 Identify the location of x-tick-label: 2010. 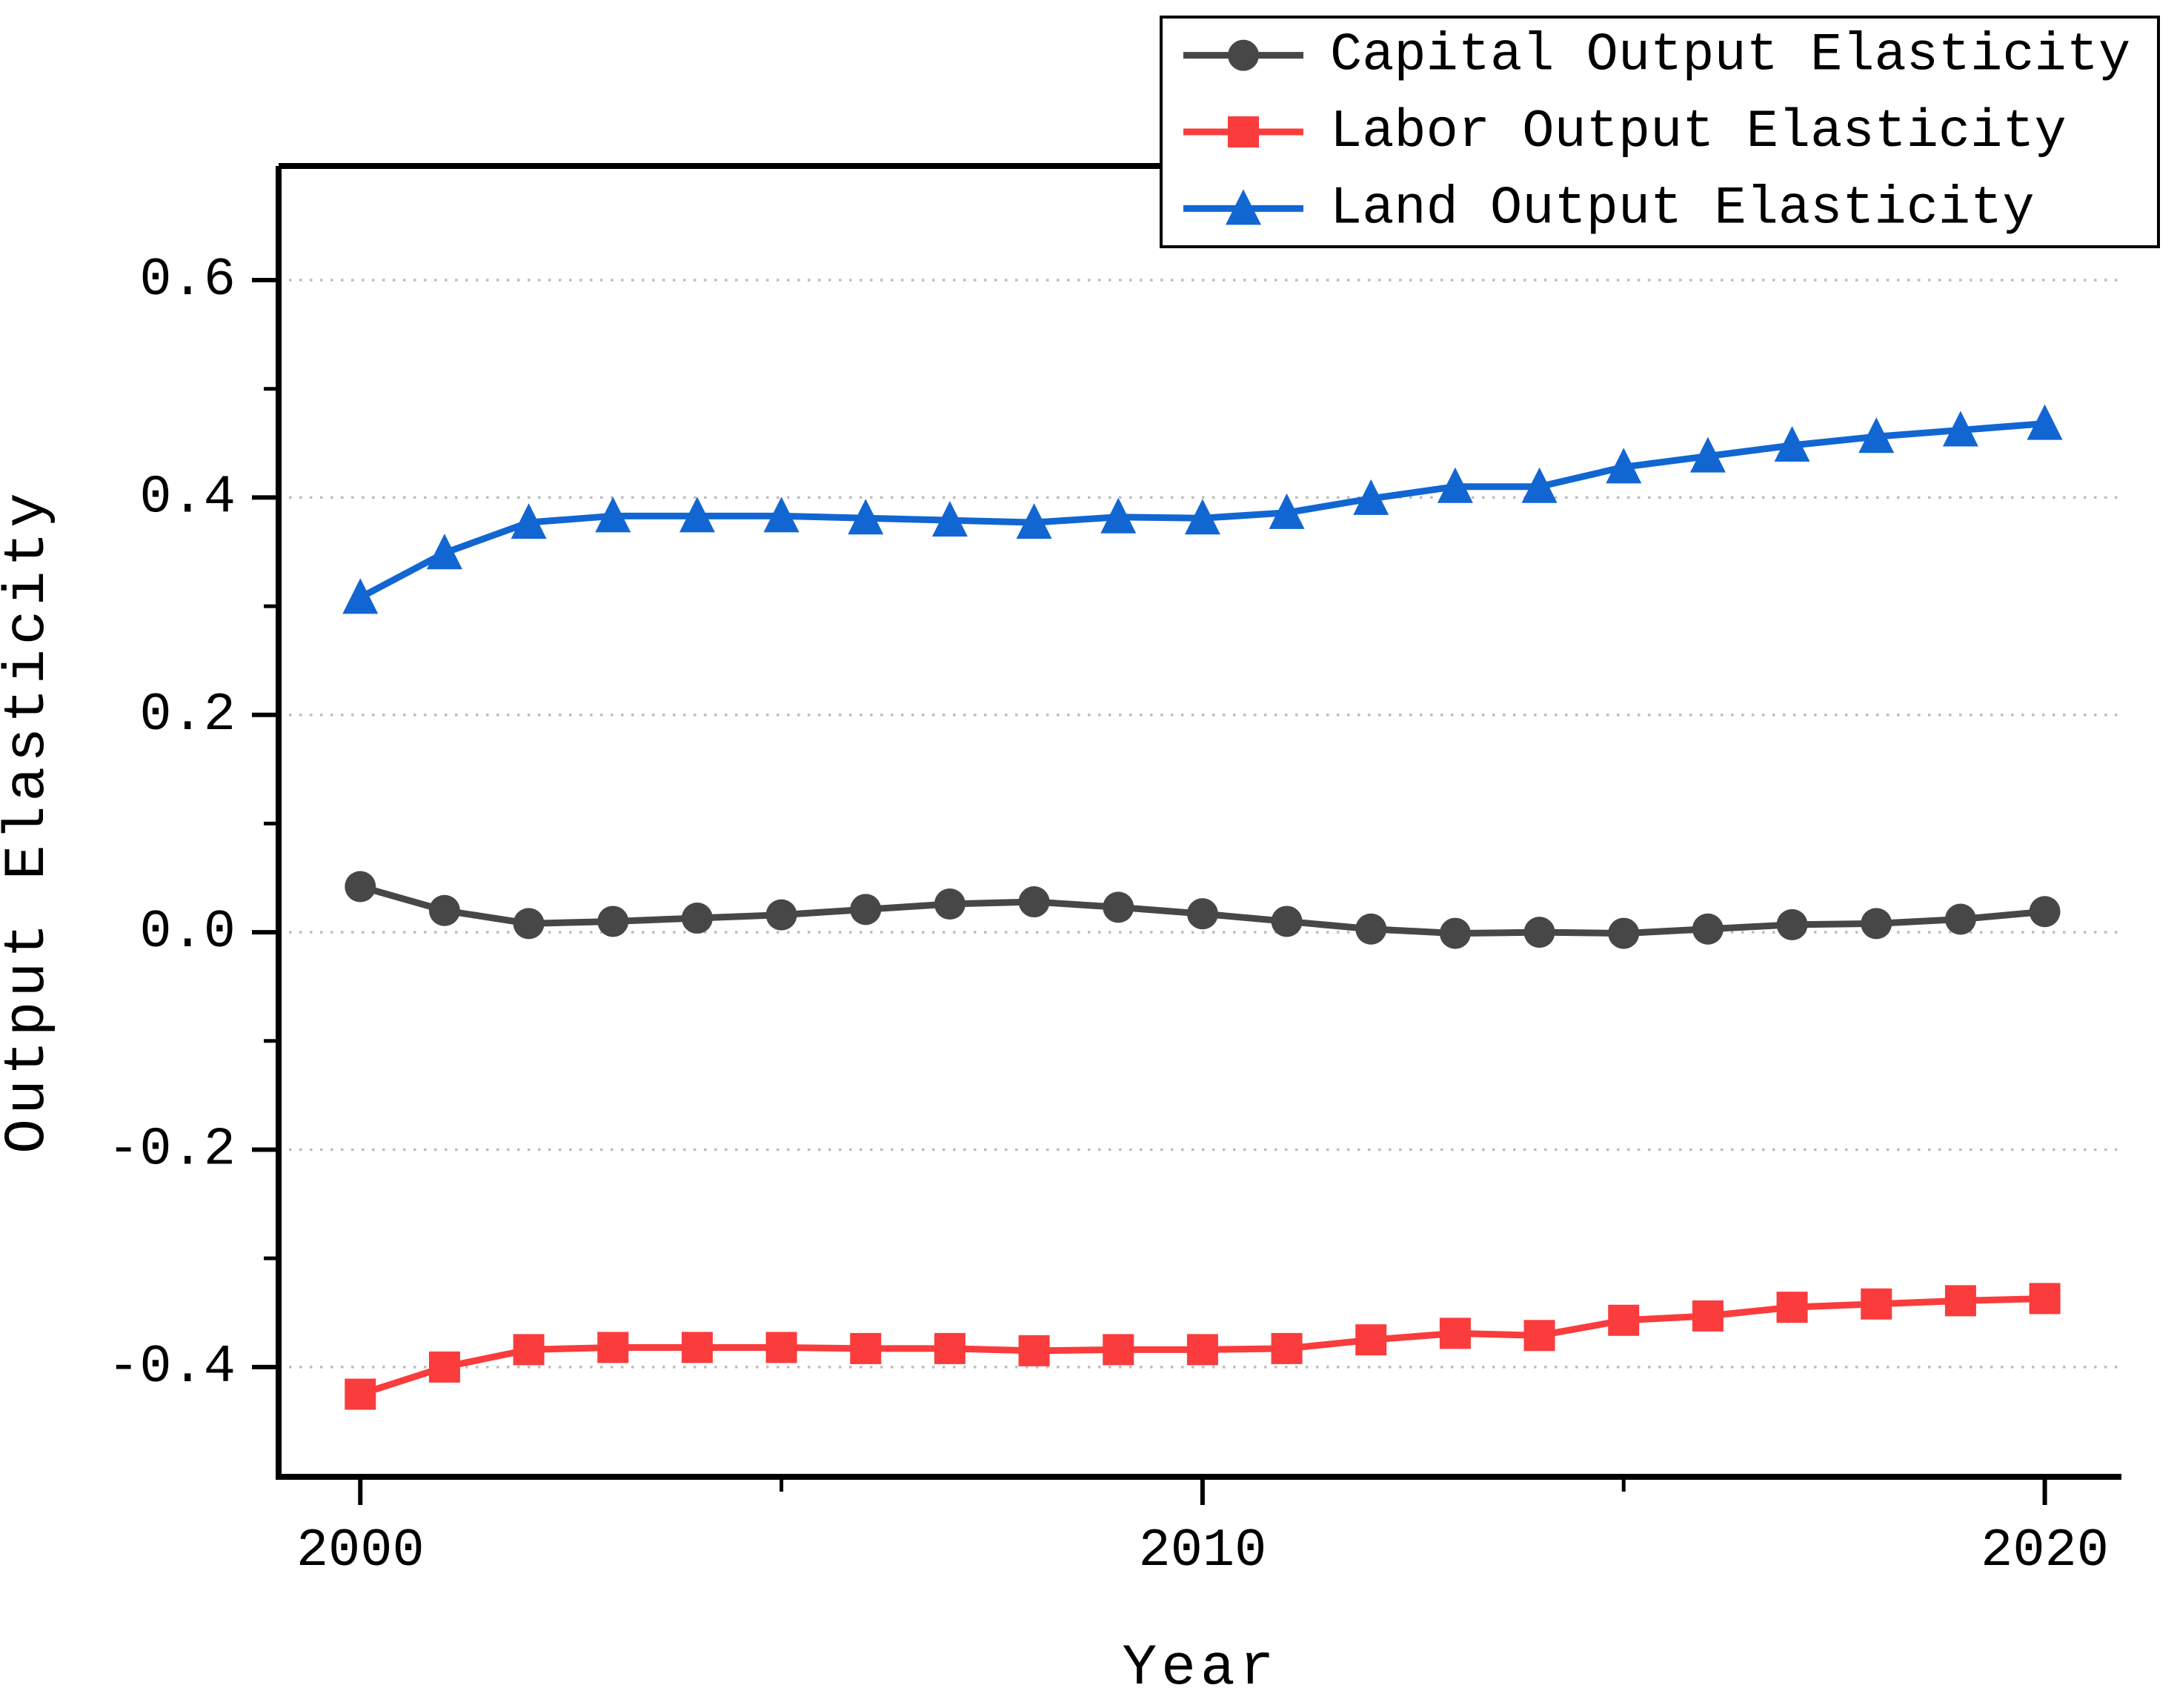
(1202, 1551).